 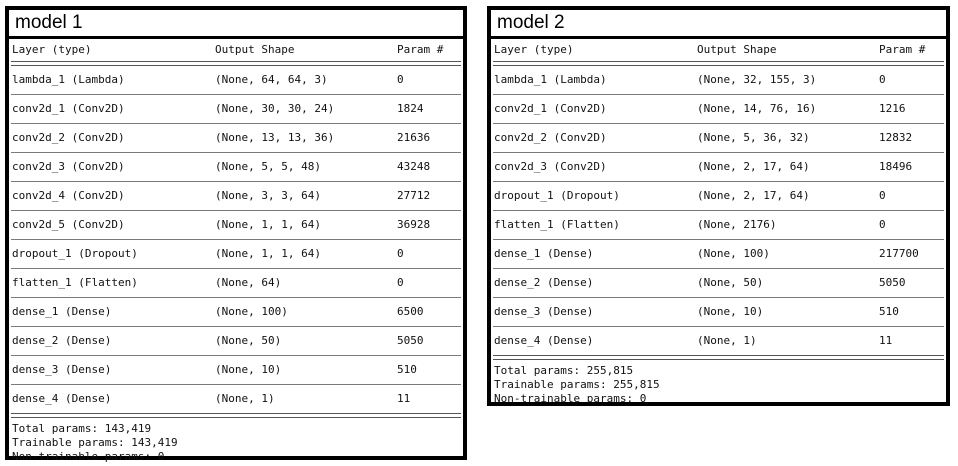 I want to click on table-row: dense_1 (Dense) (None, 100) 6500, so click(x=236, y=312).